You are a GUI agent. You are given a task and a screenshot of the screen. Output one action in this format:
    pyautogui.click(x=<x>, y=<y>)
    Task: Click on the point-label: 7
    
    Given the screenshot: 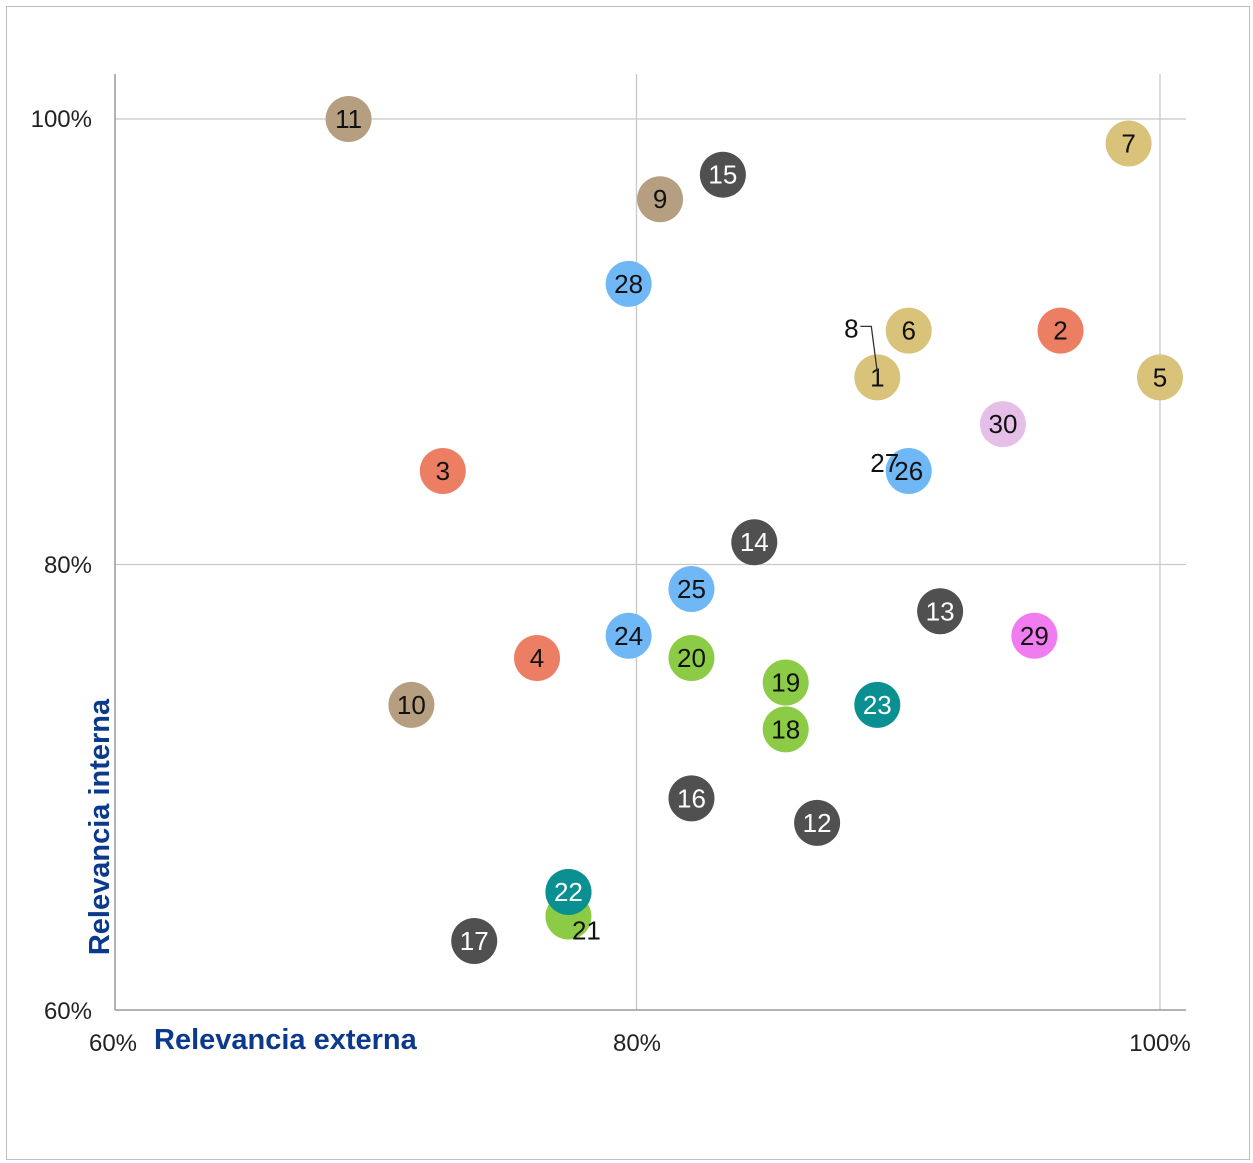 What is the action you would take?
    pyautogui.click(x=1128, y=144)
    